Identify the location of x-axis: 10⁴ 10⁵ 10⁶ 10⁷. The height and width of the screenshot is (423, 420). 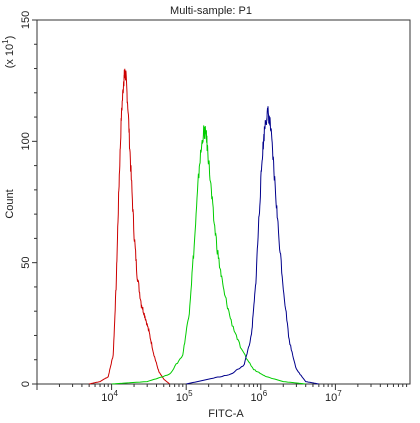
(222, 394).